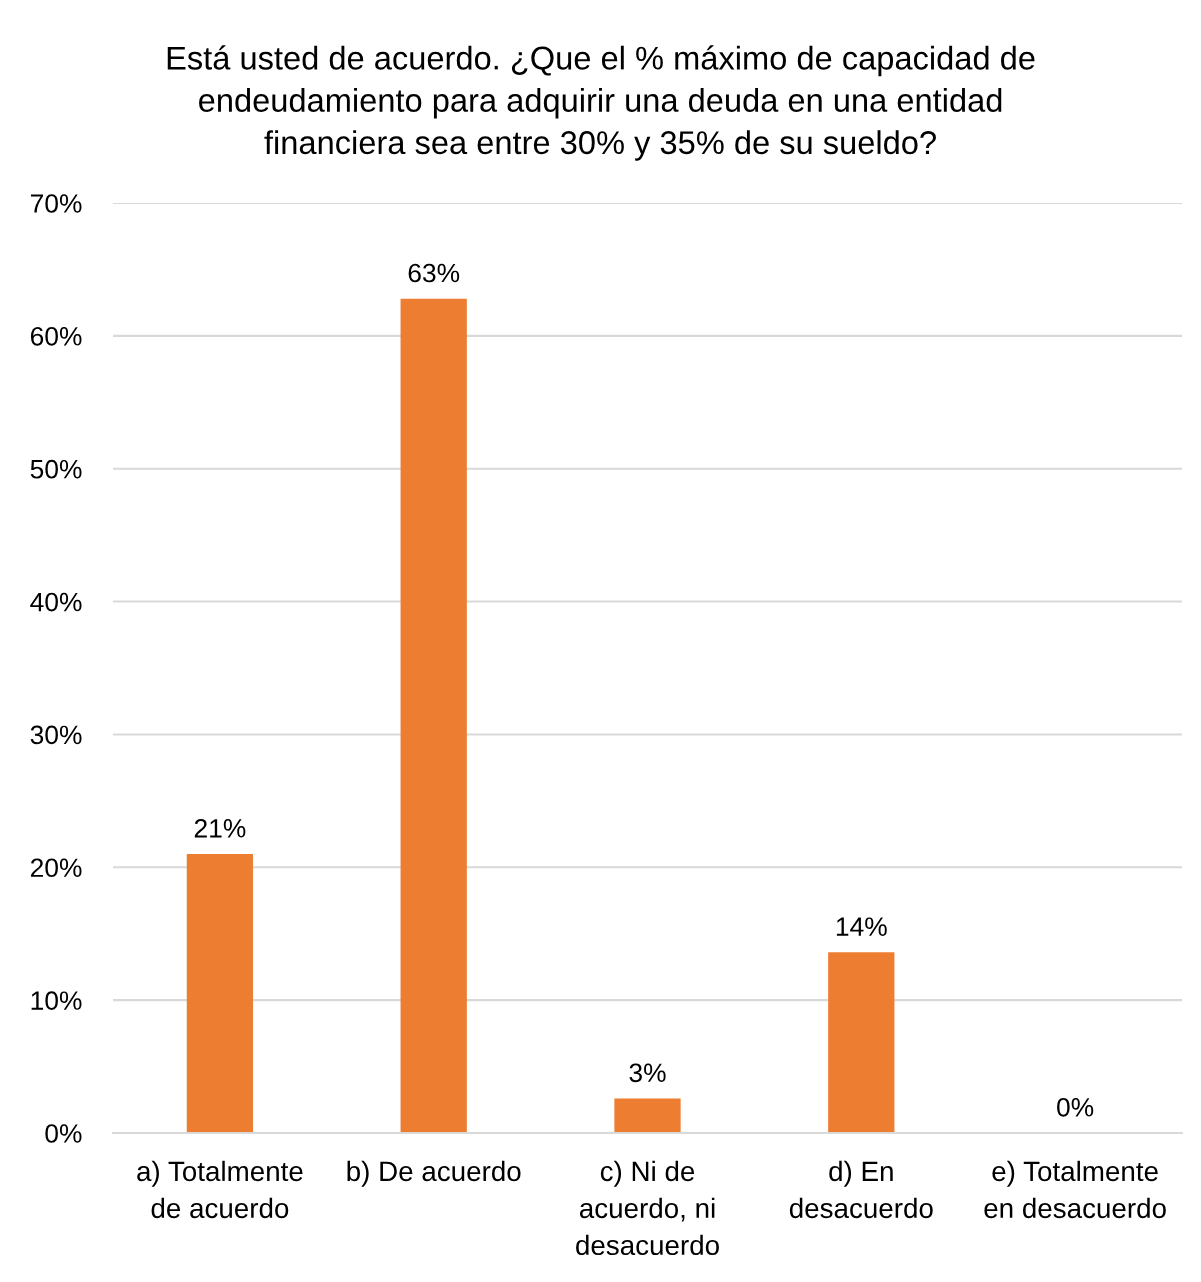  Describe the element at coordinates (56, 336) in the screenshot. I see `y-tick-label: 60%` at that location.